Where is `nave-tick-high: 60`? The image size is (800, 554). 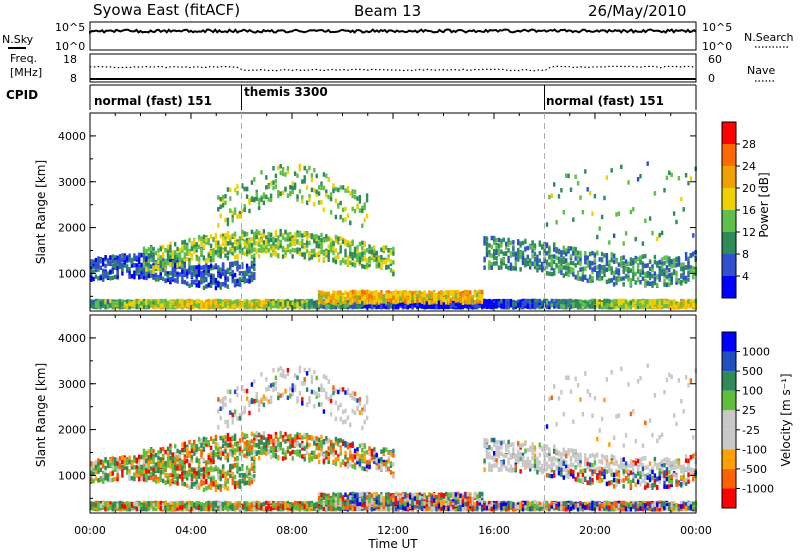
nave-tick-high: 60 is located at coordinates (715, 59).